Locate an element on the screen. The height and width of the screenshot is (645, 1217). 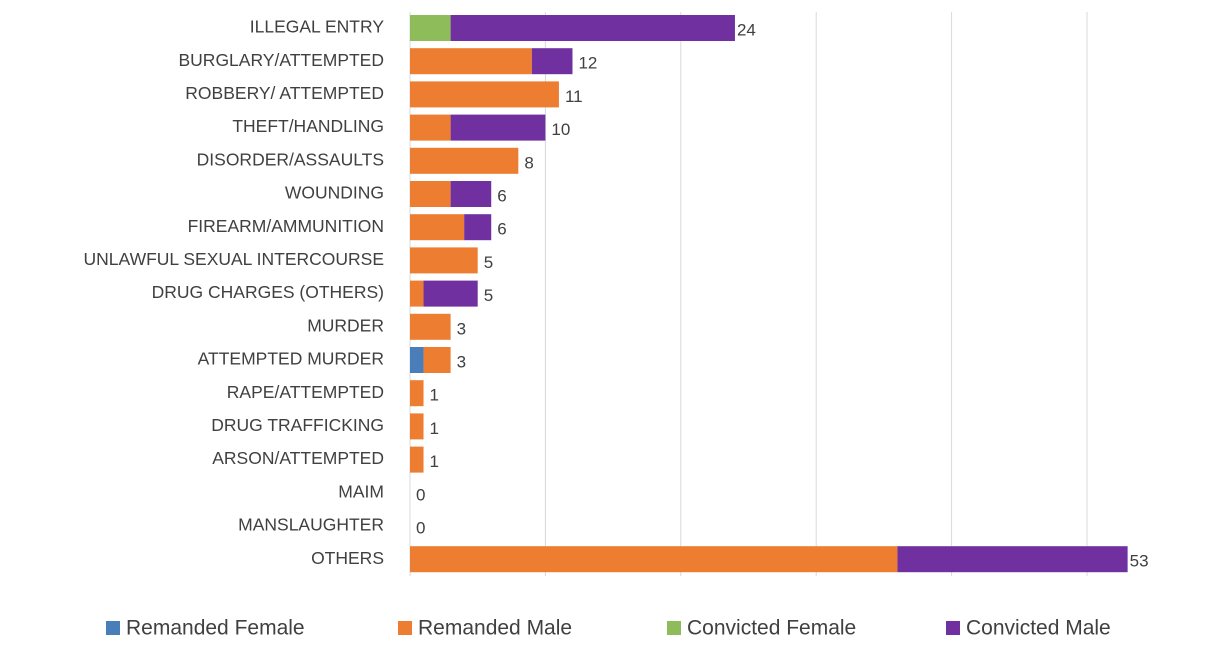
legend-label: Remanded Female is located at coordinates (215, 628).